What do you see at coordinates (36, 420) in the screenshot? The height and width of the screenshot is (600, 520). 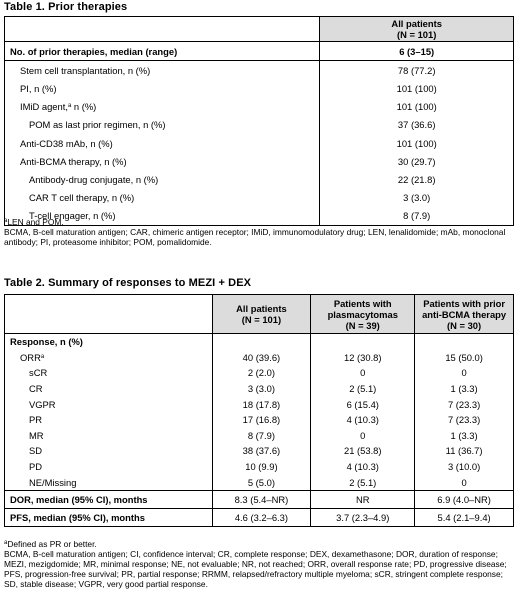 I see `row-label: PR` at bounding box center [36, 420].